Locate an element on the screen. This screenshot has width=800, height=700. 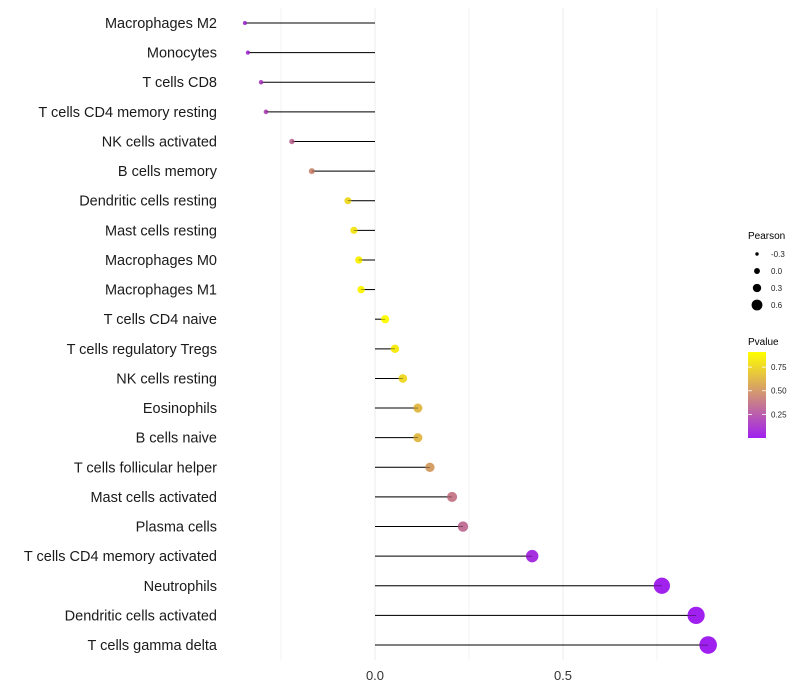
category-label: Eosinophils is located at coordinates (180, 409).